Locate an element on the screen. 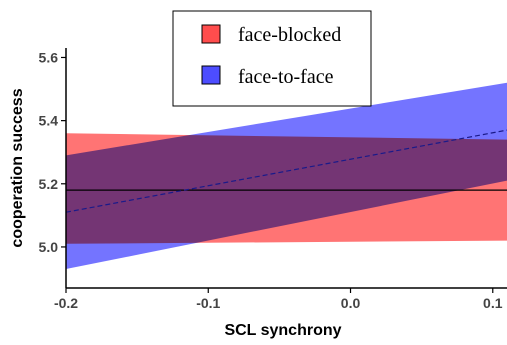 Image resolution: width=507 pixels, height=345 pixels. x-tick-label: -0.1 is located at coordinates (208, 303).